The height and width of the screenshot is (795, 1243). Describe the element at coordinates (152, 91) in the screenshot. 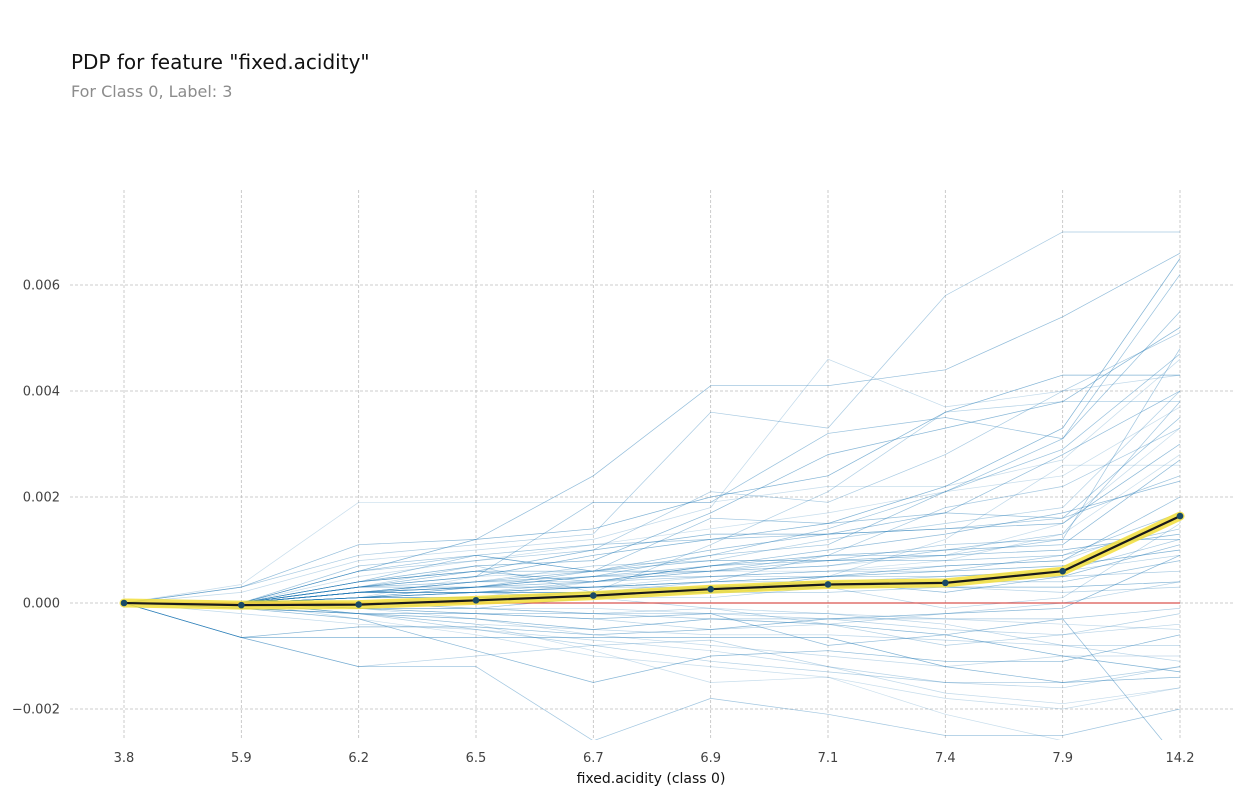

I see `chart-subtitle: For Class 0, Label: 3` at that location.